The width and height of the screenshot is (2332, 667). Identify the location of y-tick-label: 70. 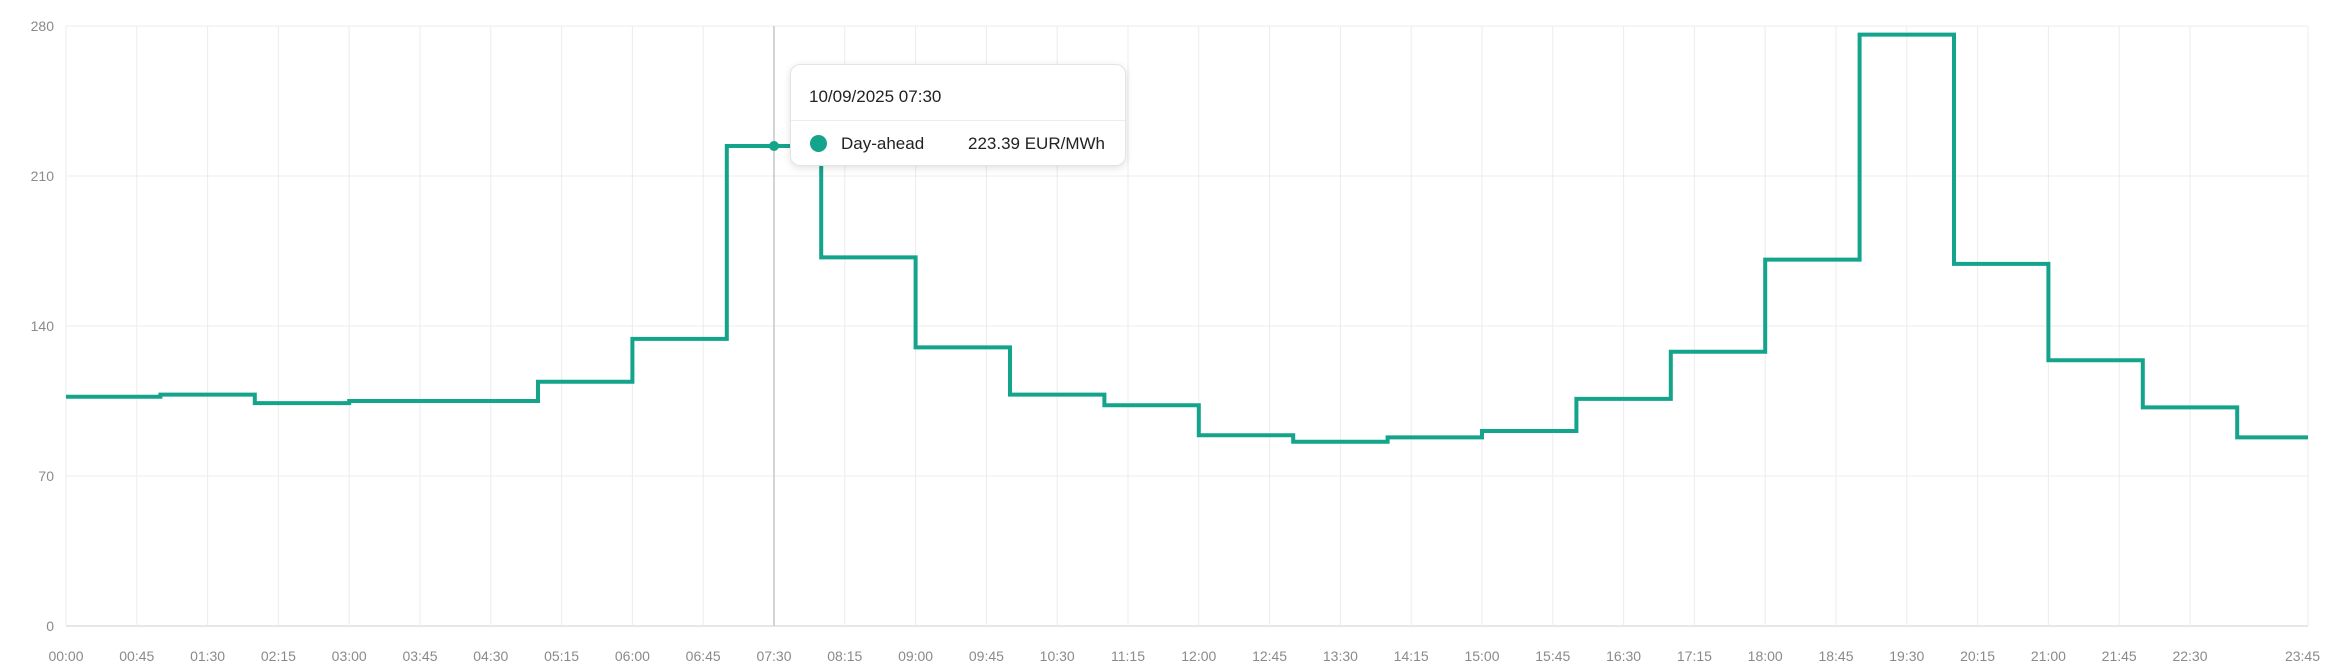
(46, 476).